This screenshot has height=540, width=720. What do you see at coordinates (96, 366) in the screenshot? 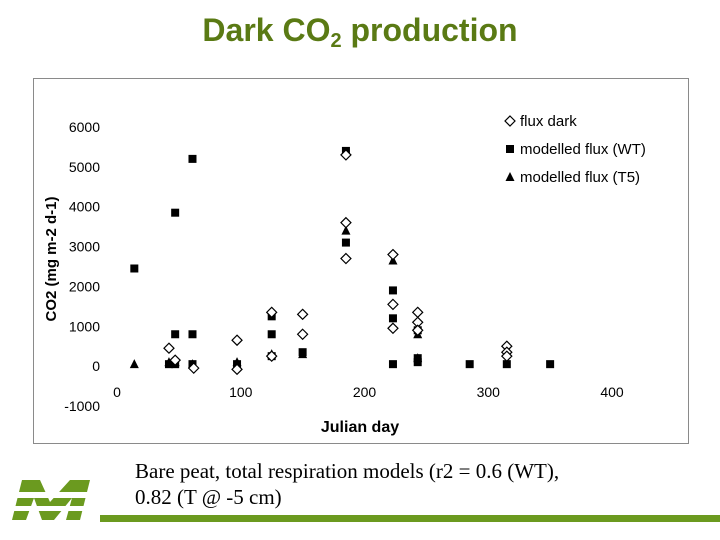
I see `y-tick-label: 0` at bounding box center [96, 366].